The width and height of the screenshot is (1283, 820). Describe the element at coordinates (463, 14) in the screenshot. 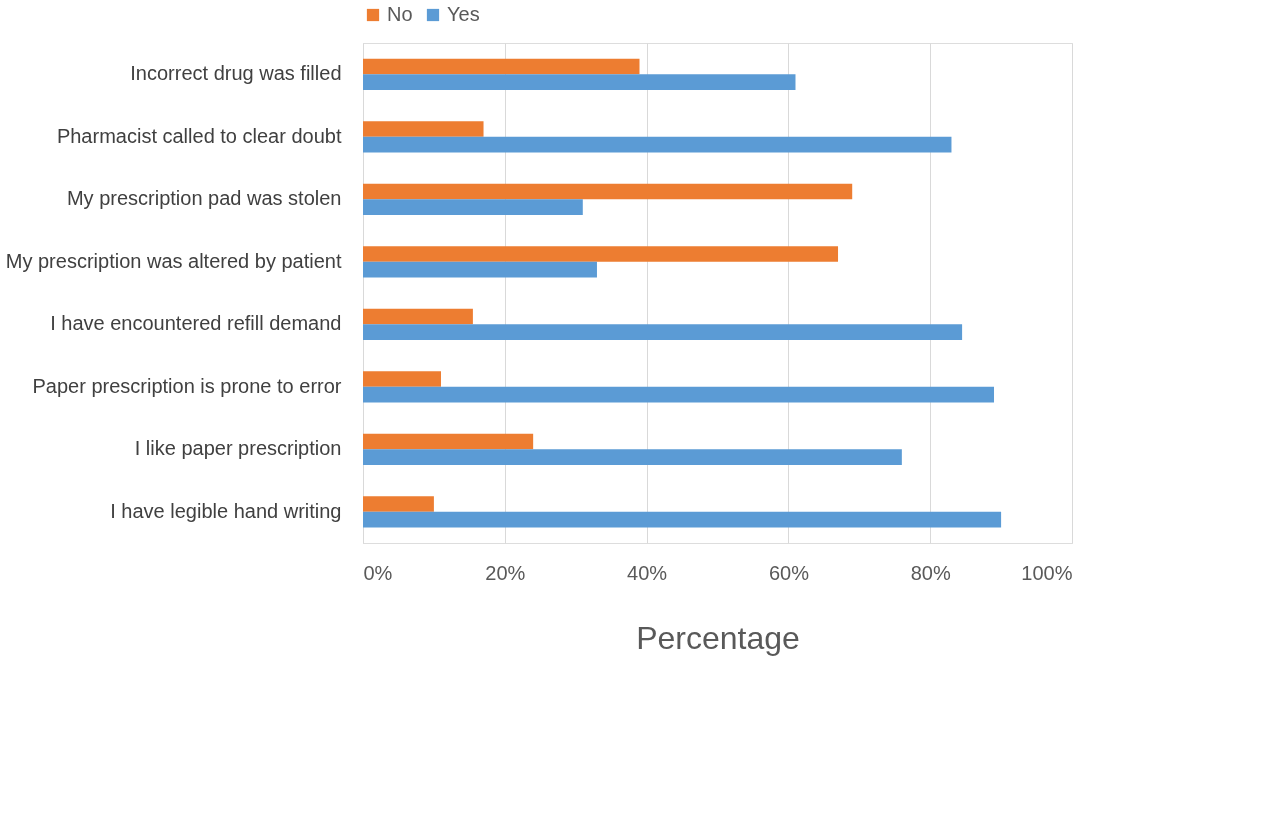

I see `legend-label: Yes` at that location.